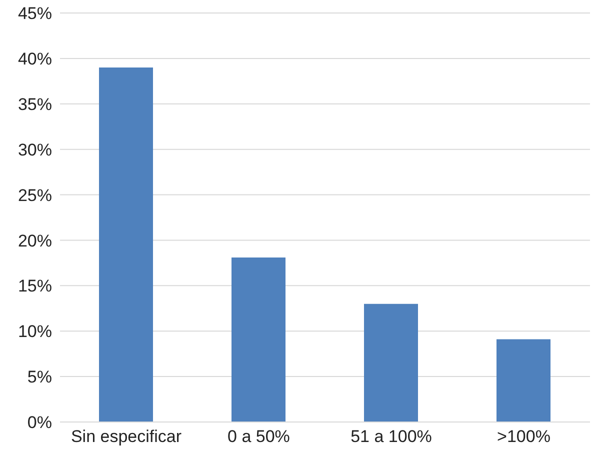  Describe the element at coordinates (35, 104) in the screenshot. I see `y-tick-label: 35%` at that location.